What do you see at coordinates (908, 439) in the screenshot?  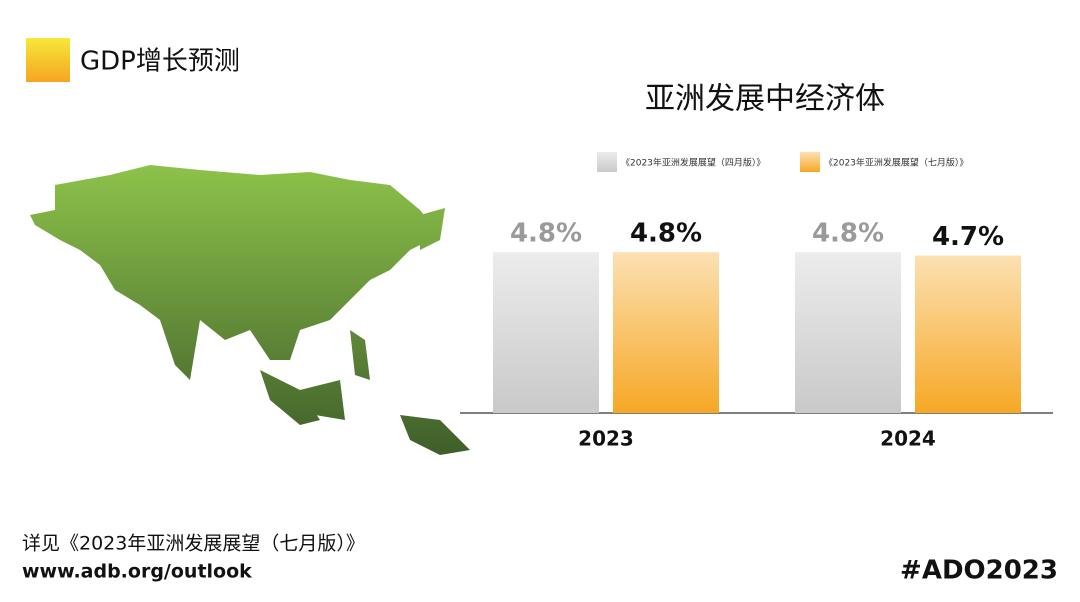 I see `x-tick-label: 2024` at bounding box center [908, 439].